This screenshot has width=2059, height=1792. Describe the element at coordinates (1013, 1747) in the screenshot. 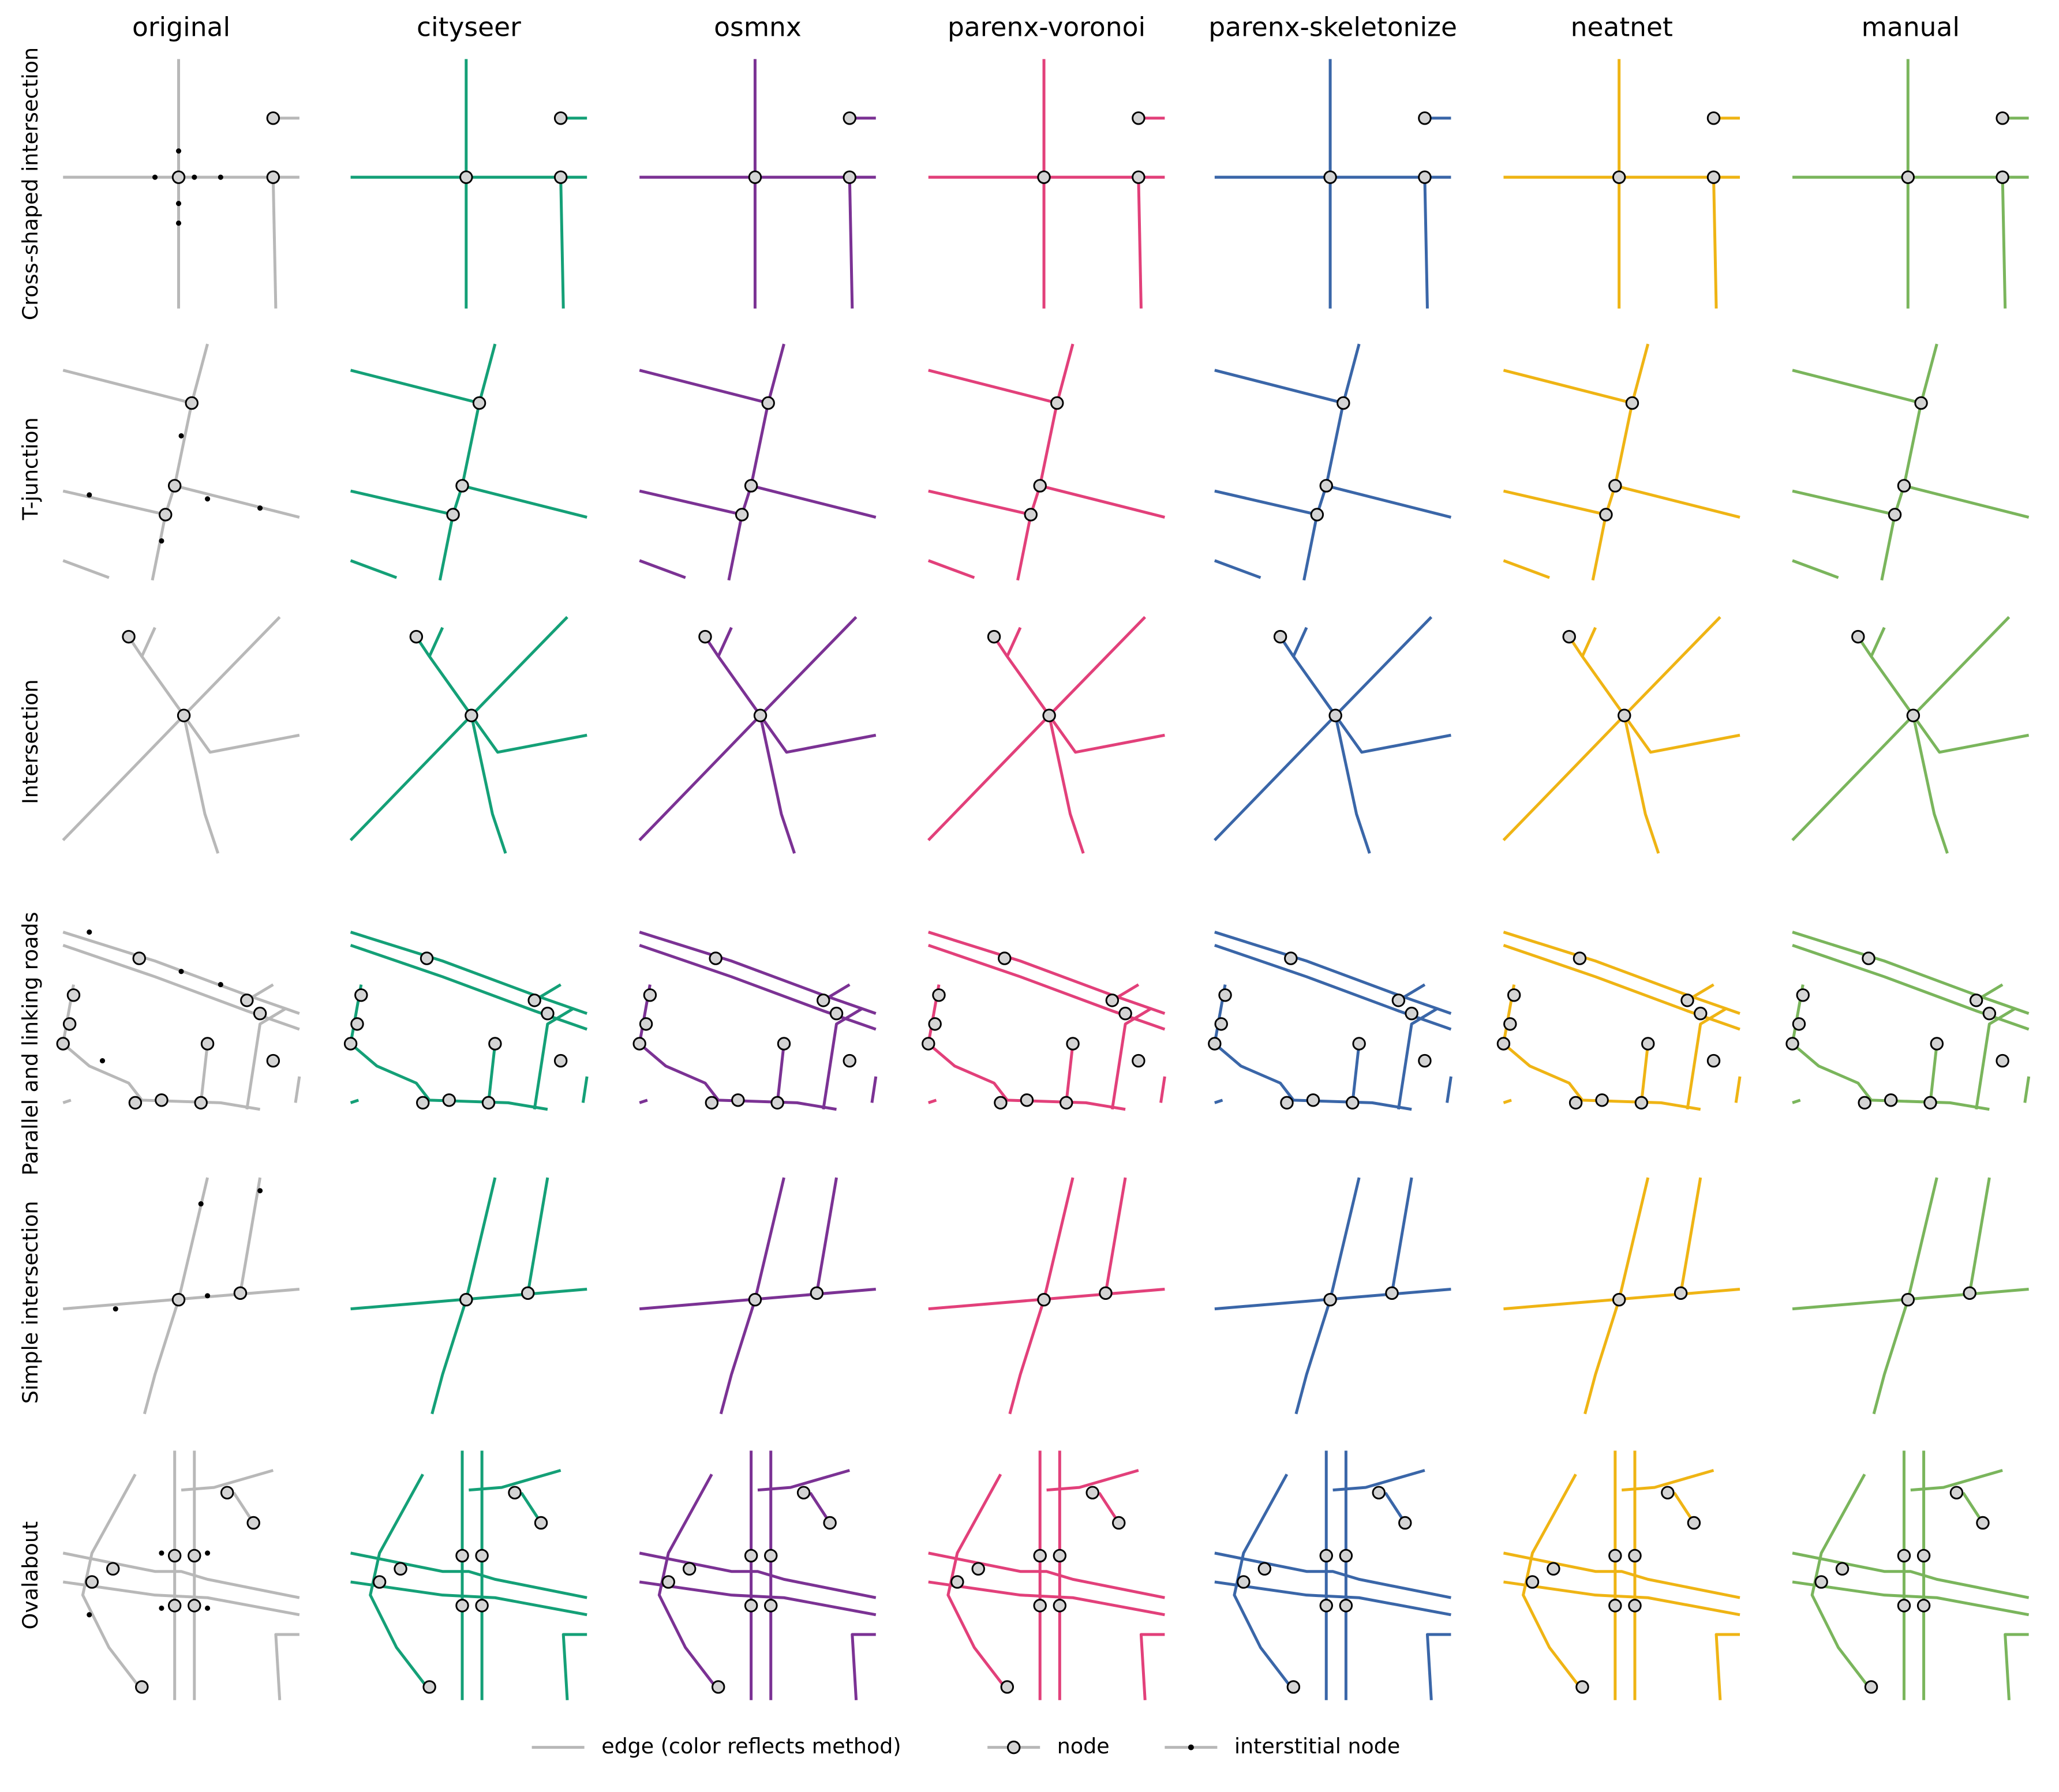

I see `legend-node` at that location.